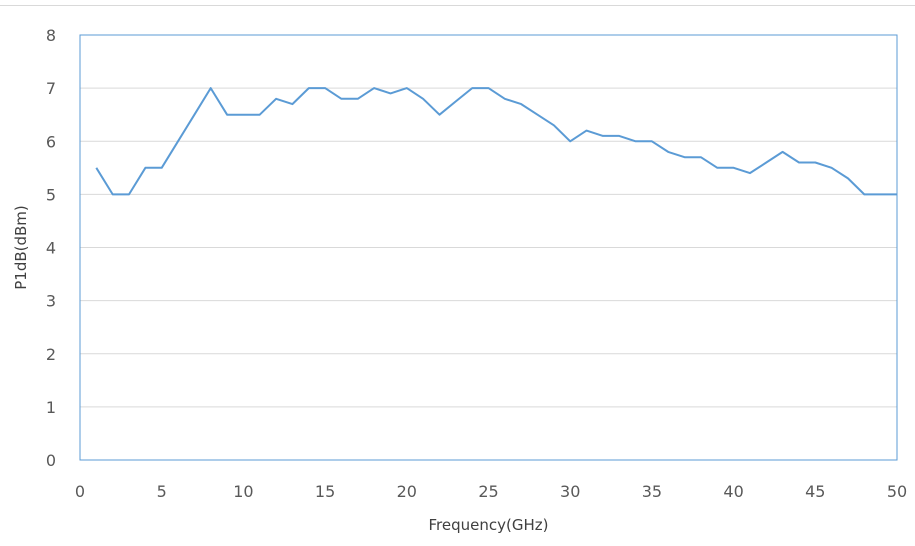  Describe the element at coordinates (815, 491) in the screenshot. I see `x-tick-label: 45` at that location.